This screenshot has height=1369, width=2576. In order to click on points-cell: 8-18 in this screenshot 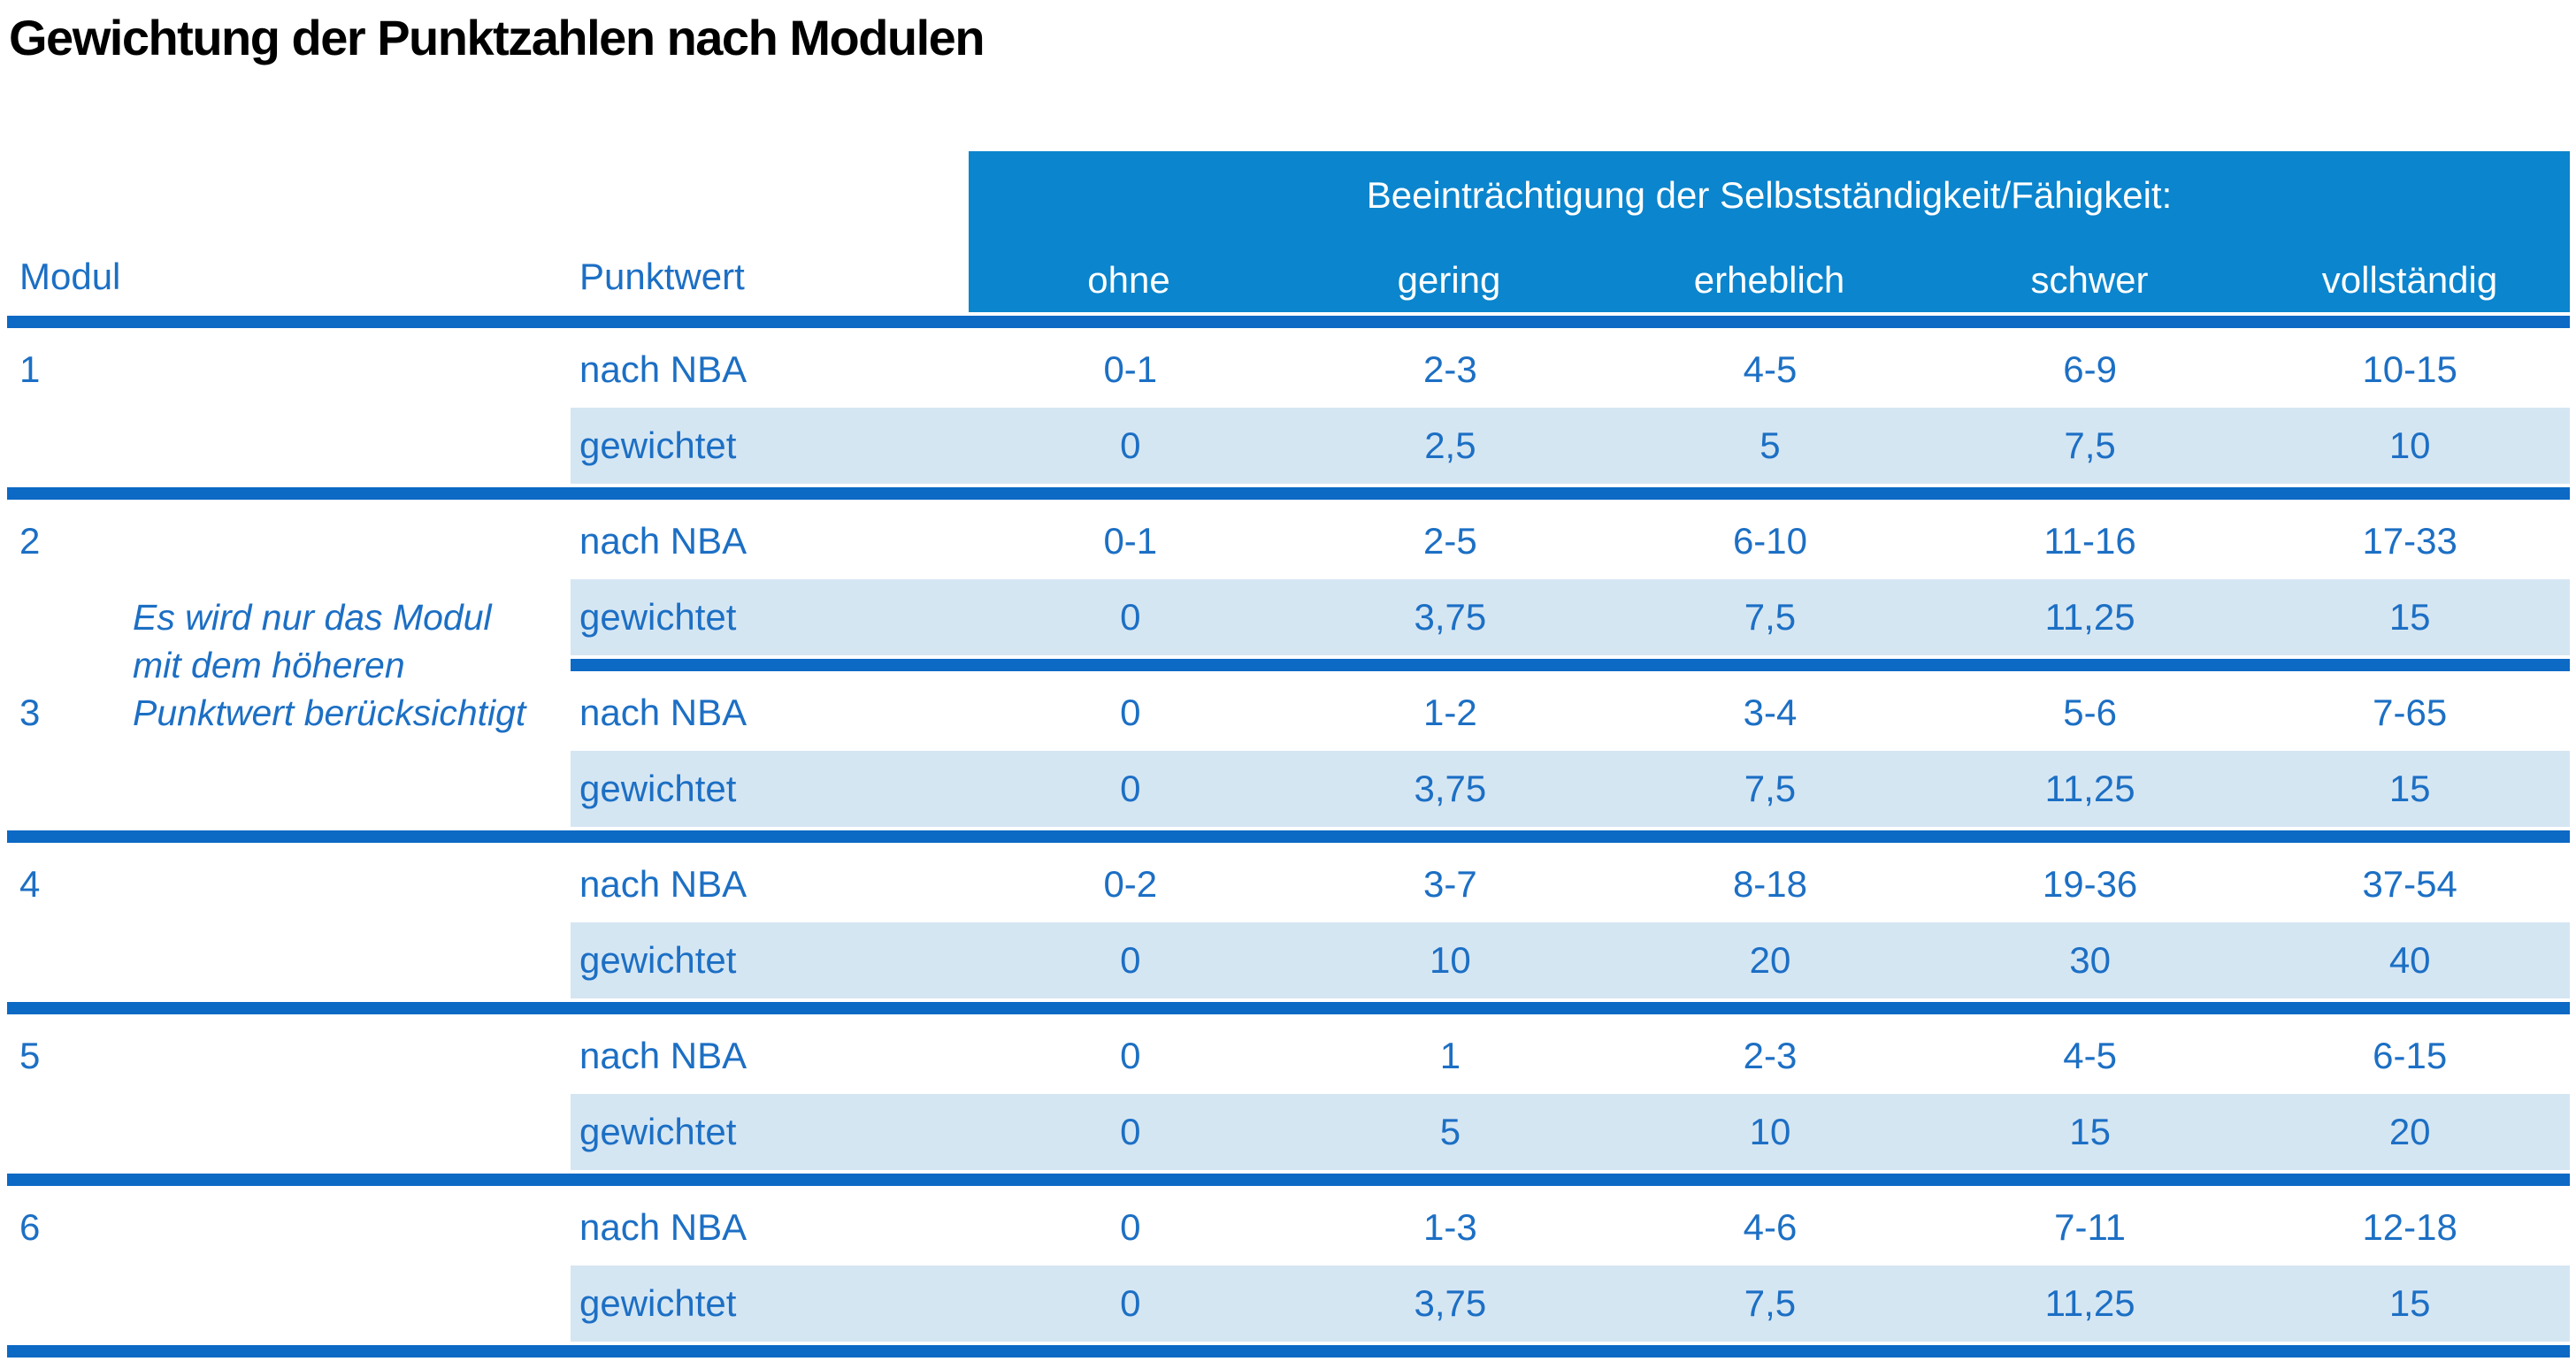, I will do `click(1770, 884)`.